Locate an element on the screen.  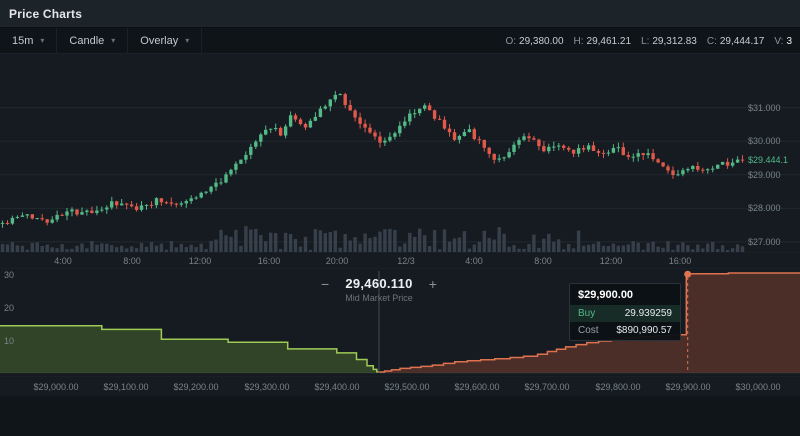
low-value: 29,312.83 is located at coordinates (674, 41).